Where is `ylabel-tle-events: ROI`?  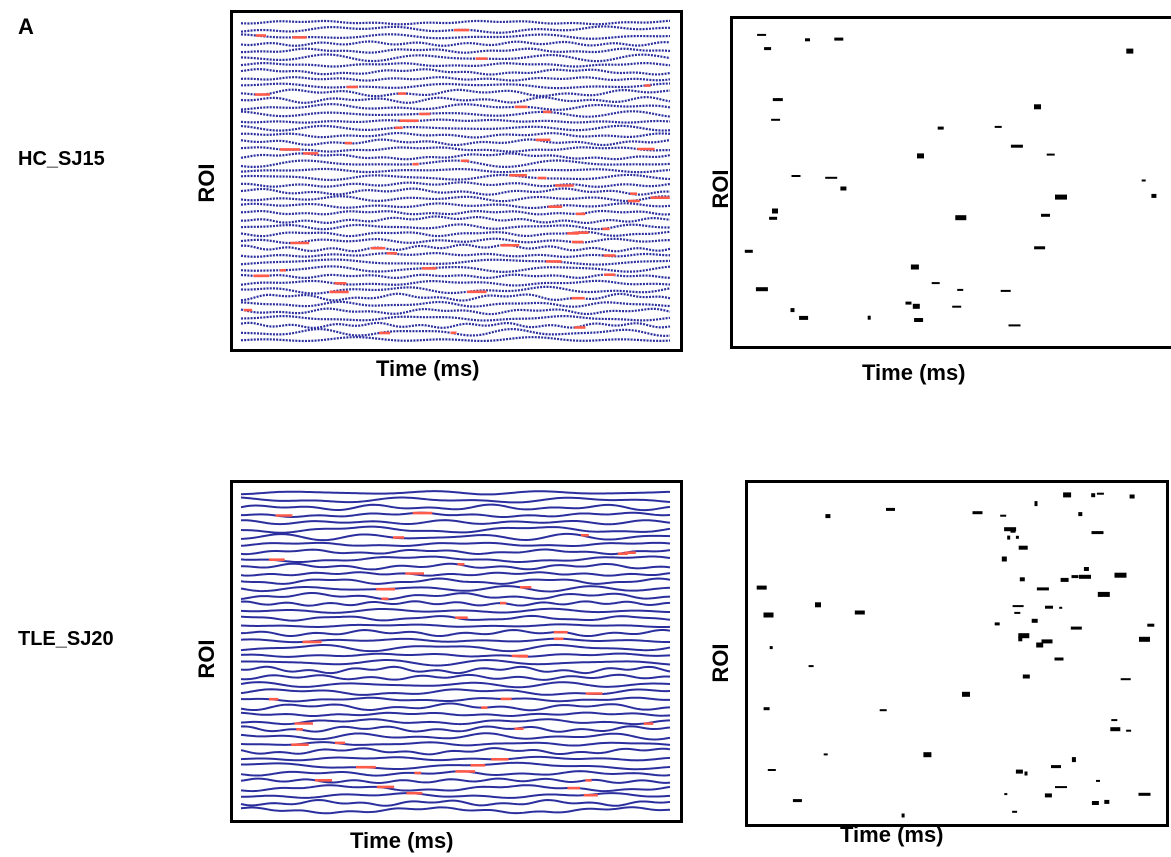
ylabel-tle-events: ROI is located at coordinates (720, 663).